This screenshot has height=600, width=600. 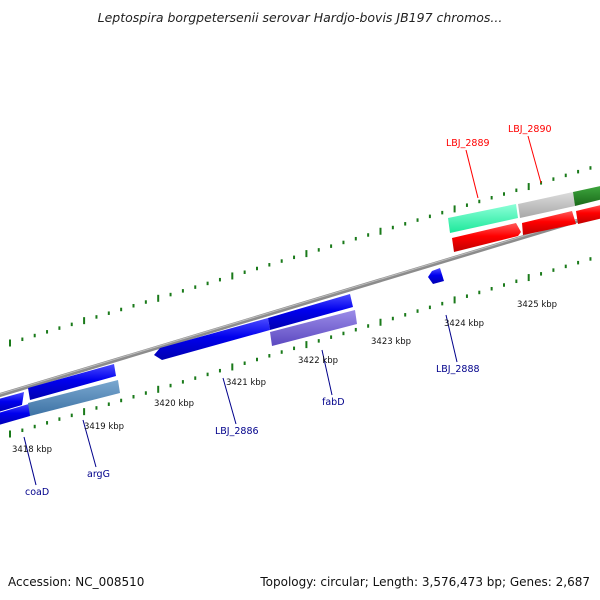 I want to click on gene-feature-gray, so click(x=546, y=205).